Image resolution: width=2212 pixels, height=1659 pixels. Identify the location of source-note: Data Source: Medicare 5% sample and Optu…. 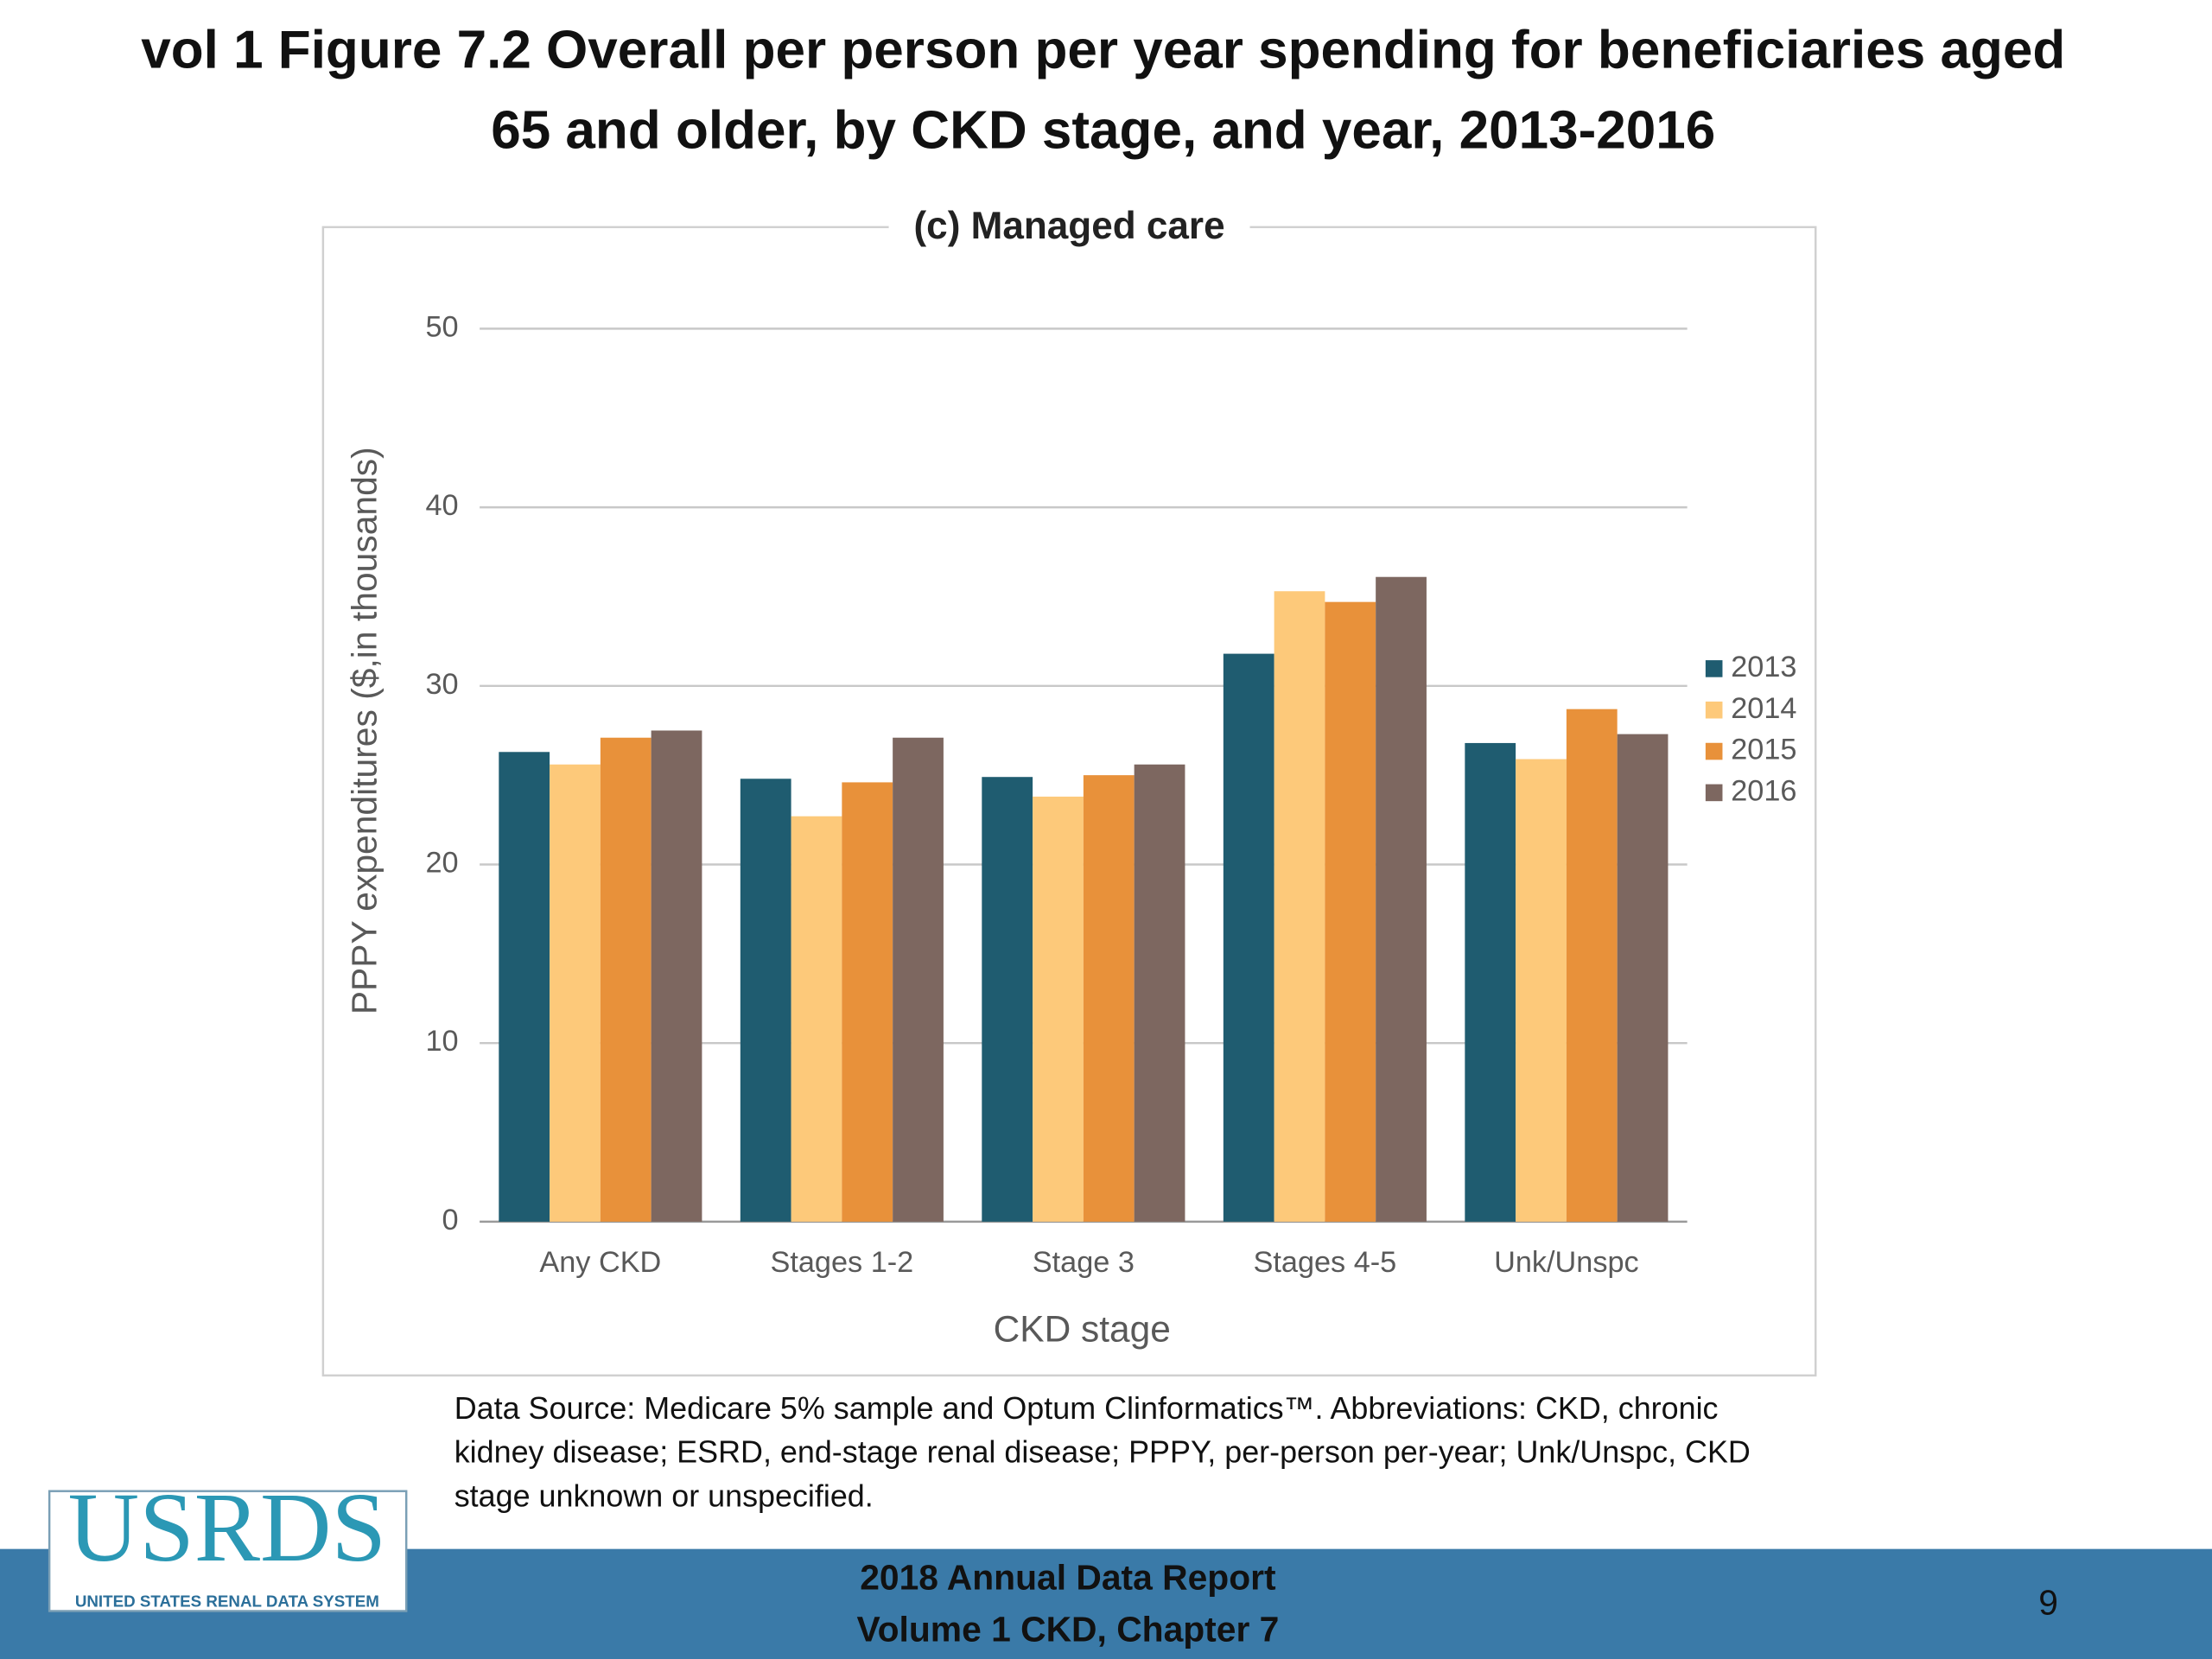
(1086, 1408).